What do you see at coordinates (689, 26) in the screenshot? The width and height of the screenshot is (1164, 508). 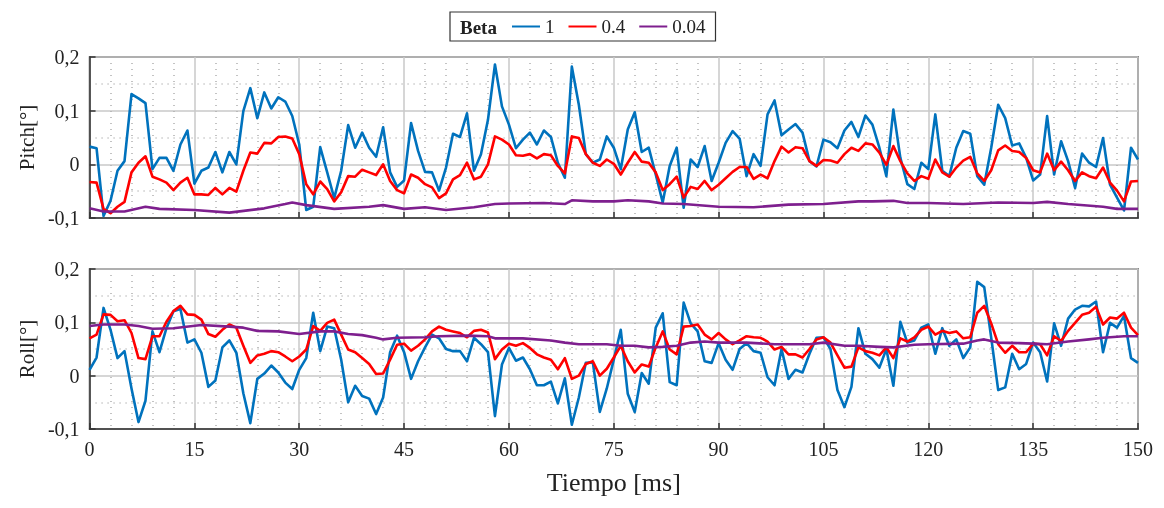 I see `legend-label: 0.04` at bounding box center [689, 26].